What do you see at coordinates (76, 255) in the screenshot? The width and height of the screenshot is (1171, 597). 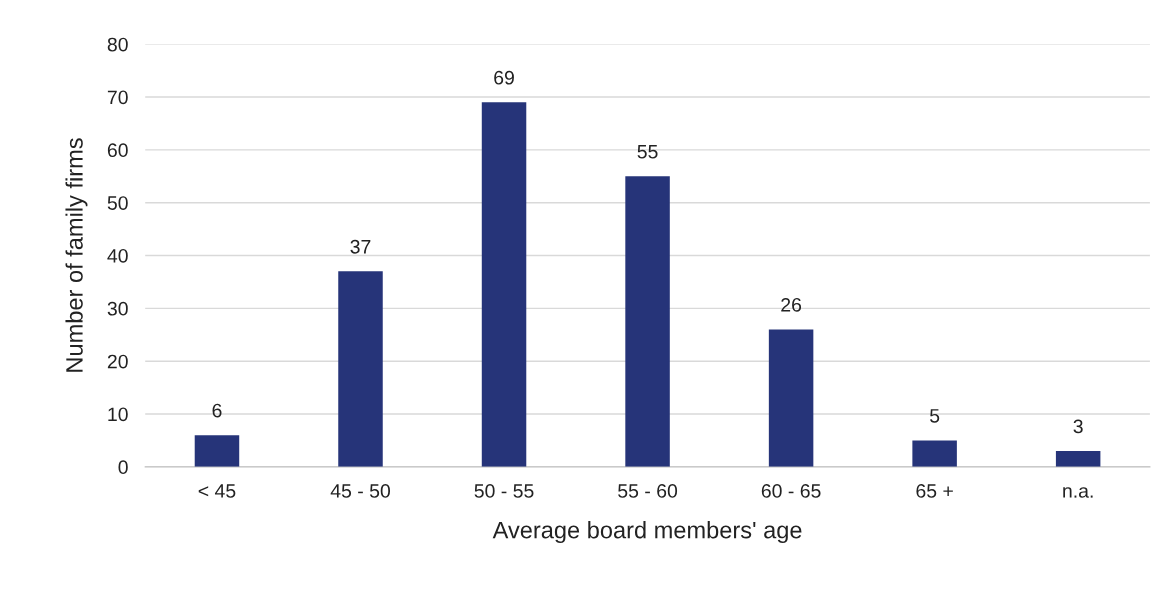 I see `y-axis-title: Number of family firms` at bounding box center [76, 255].